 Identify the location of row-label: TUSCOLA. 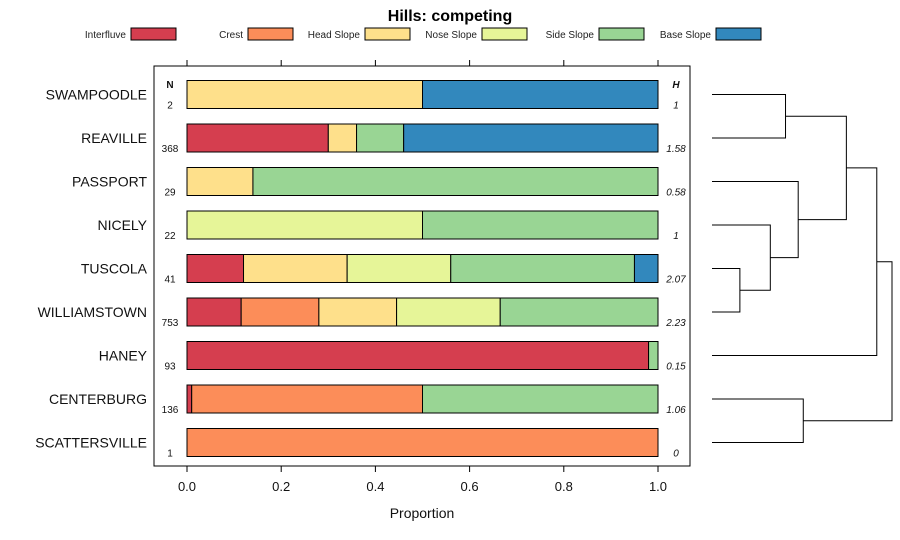
(114, 269).